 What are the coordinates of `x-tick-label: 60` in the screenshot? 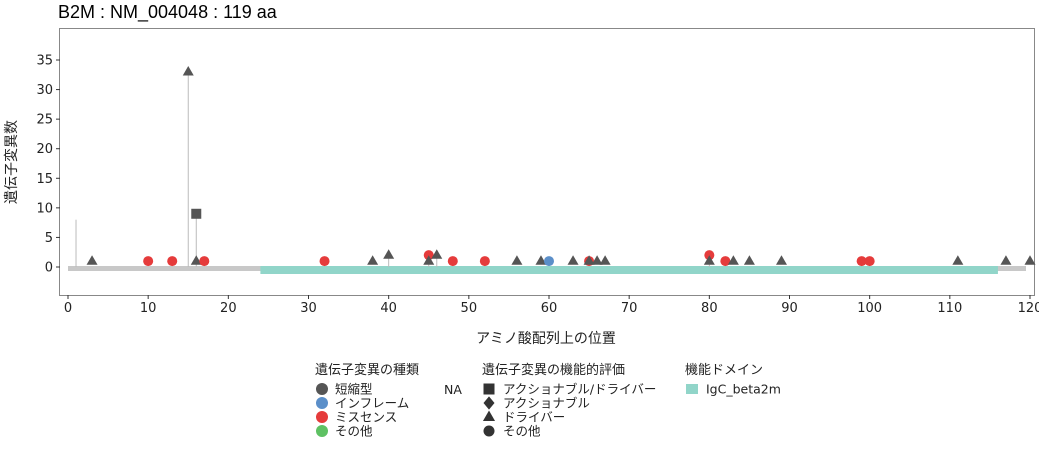 It's located at (549, 308).